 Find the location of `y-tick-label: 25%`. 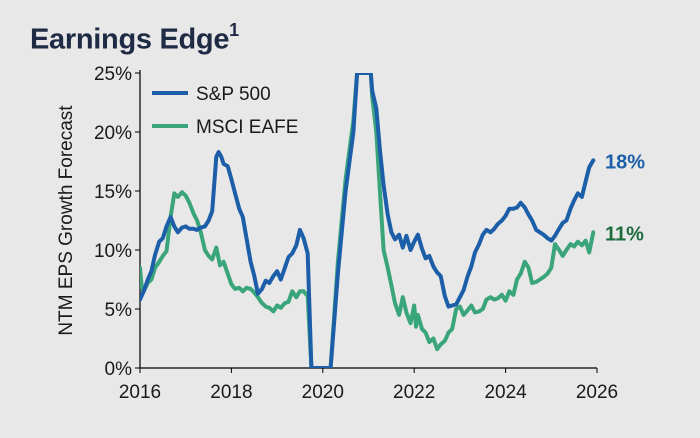

y-tick-label: 25% is located at coordinates (113, 74).